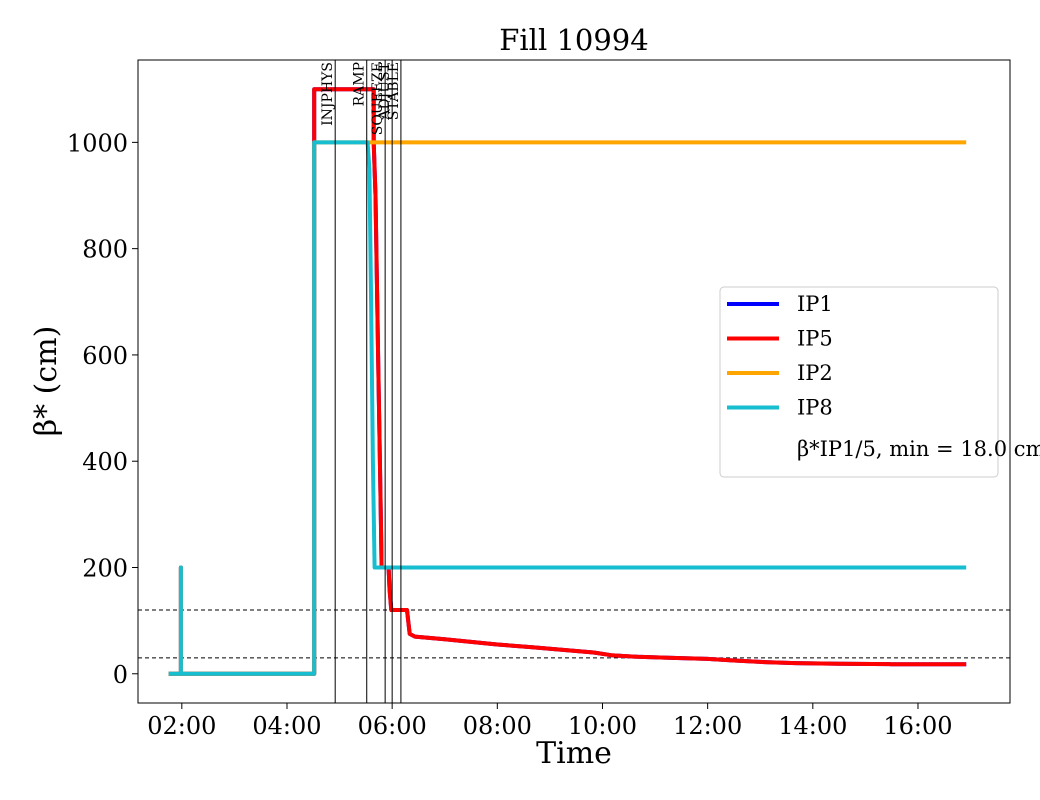 This screenshot has width=1040, height=800. What do you see at coordinates (286, 726) in the screenshot?
I see `x-tick-label: 04:00` at bounding box center [286, 726].